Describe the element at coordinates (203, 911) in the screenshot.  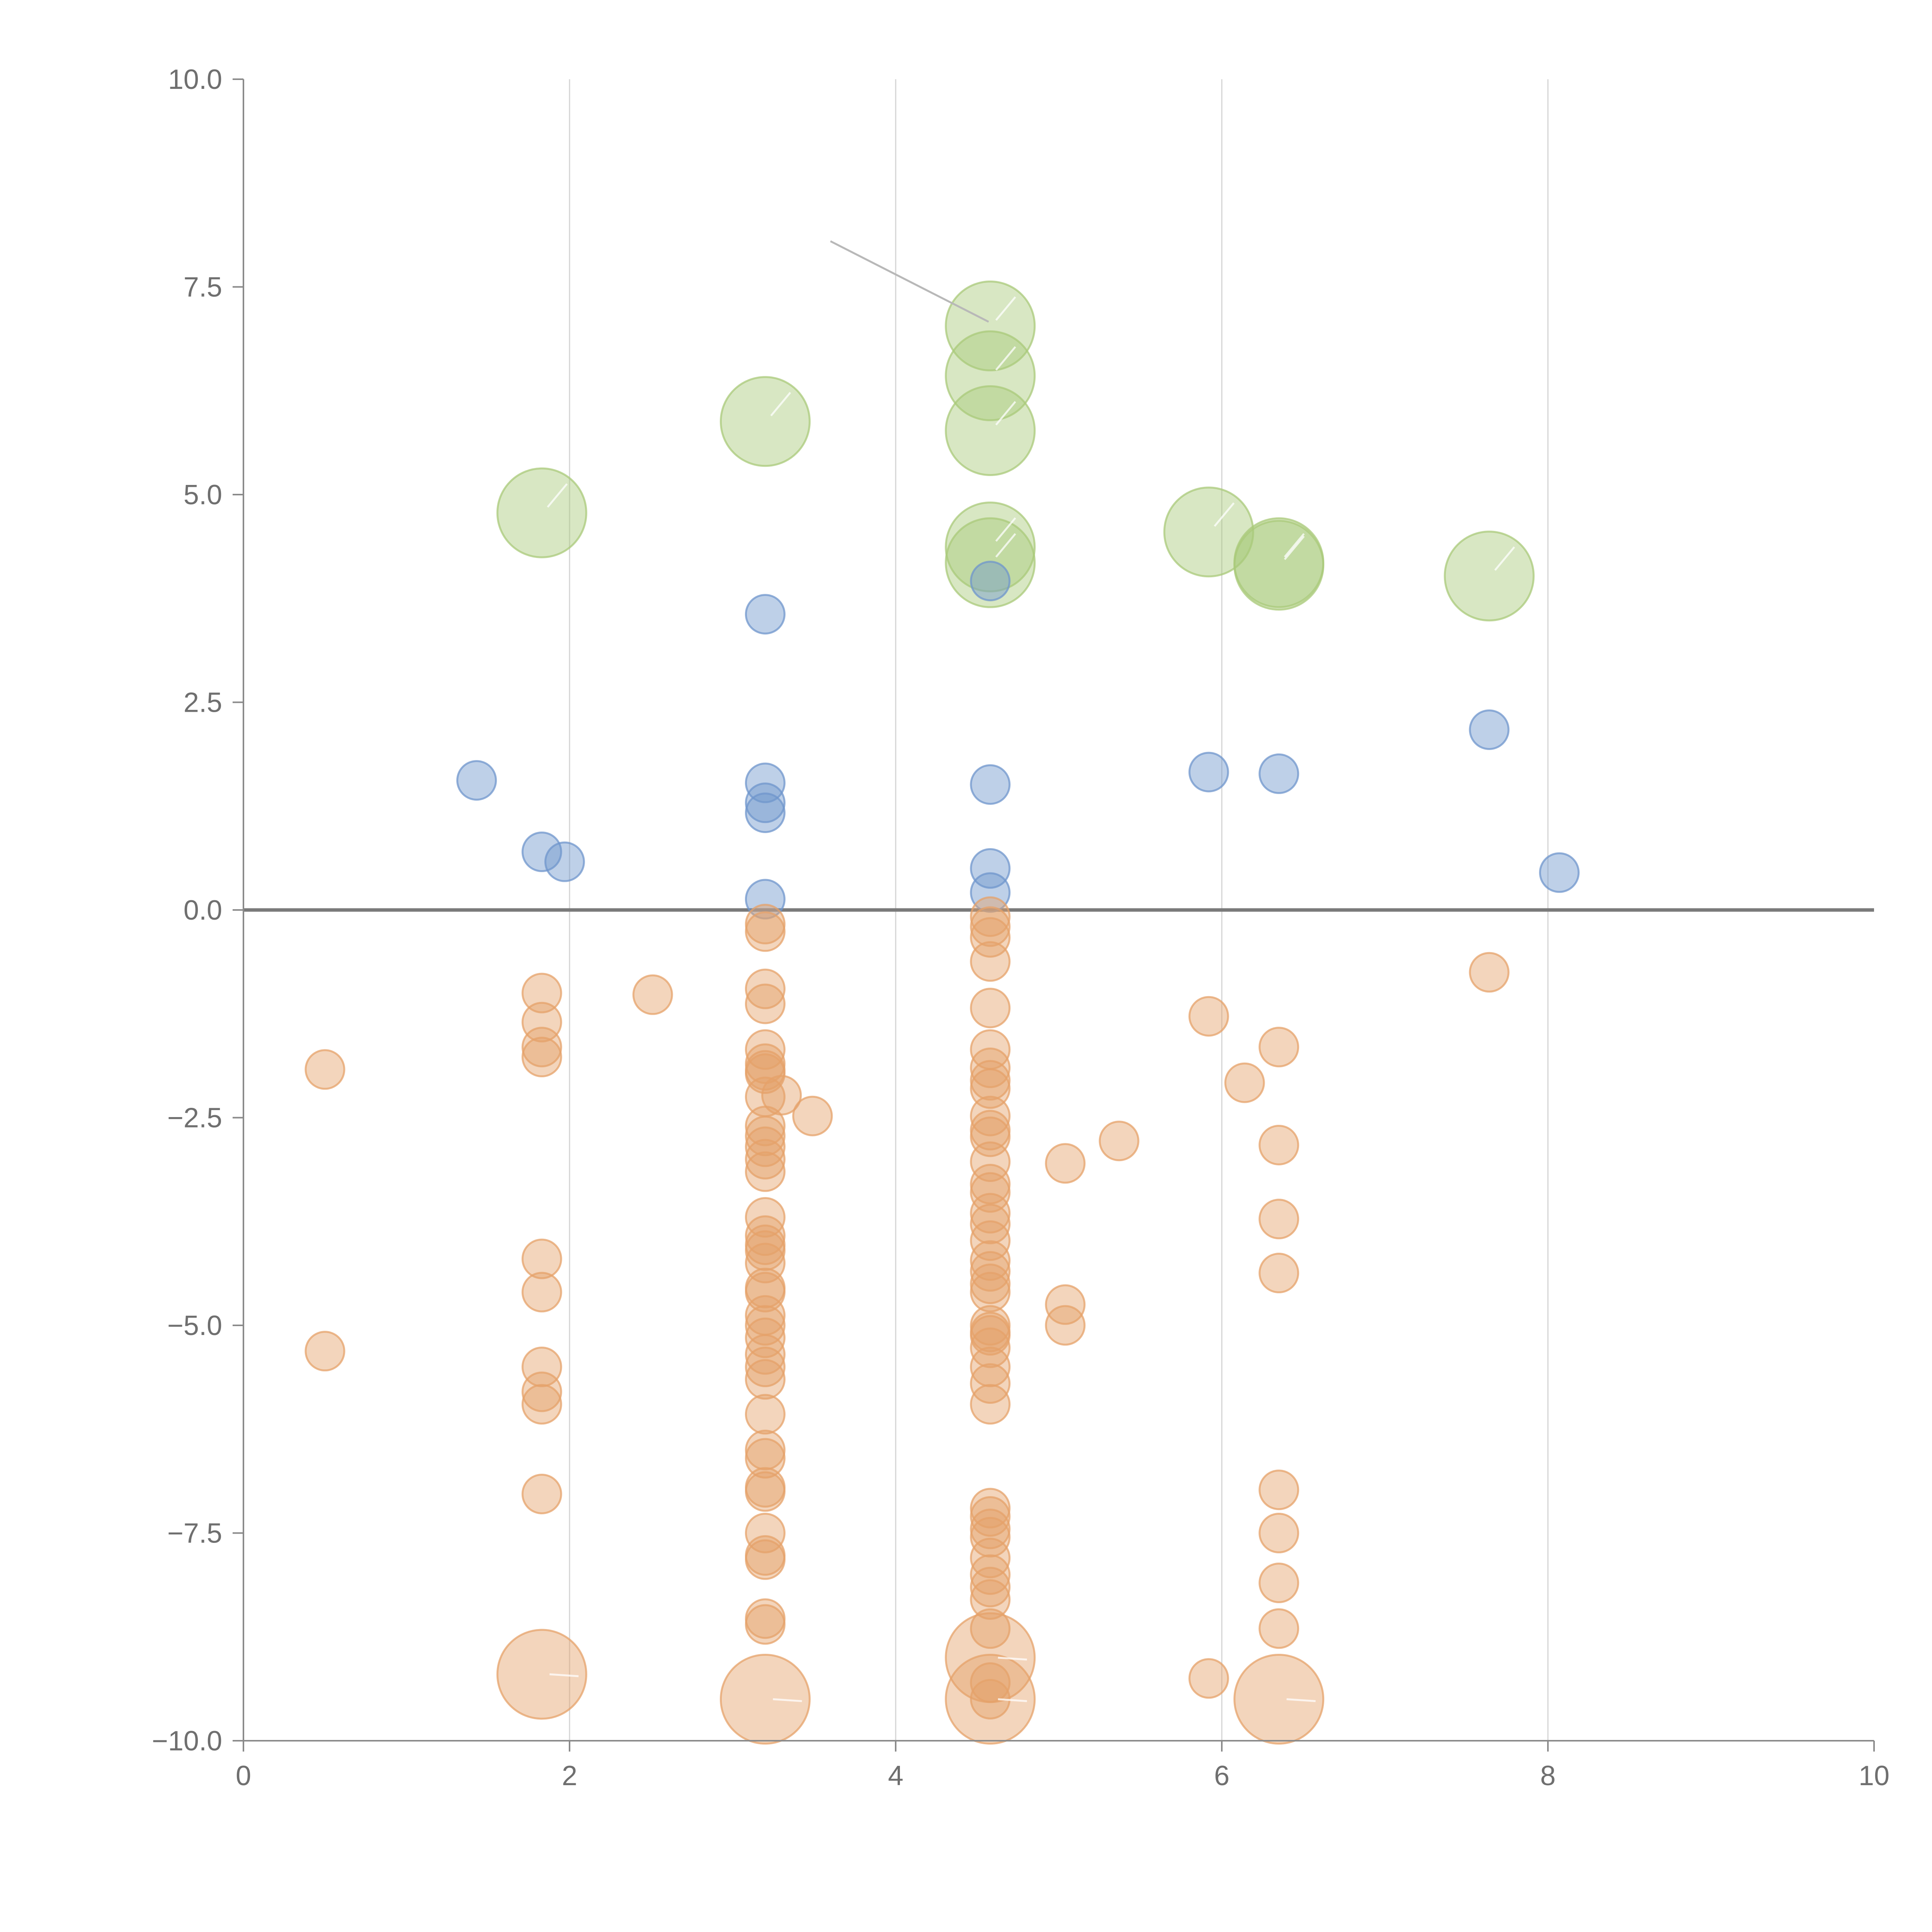
I see `y-tick-label-4: 0.0` at that location.